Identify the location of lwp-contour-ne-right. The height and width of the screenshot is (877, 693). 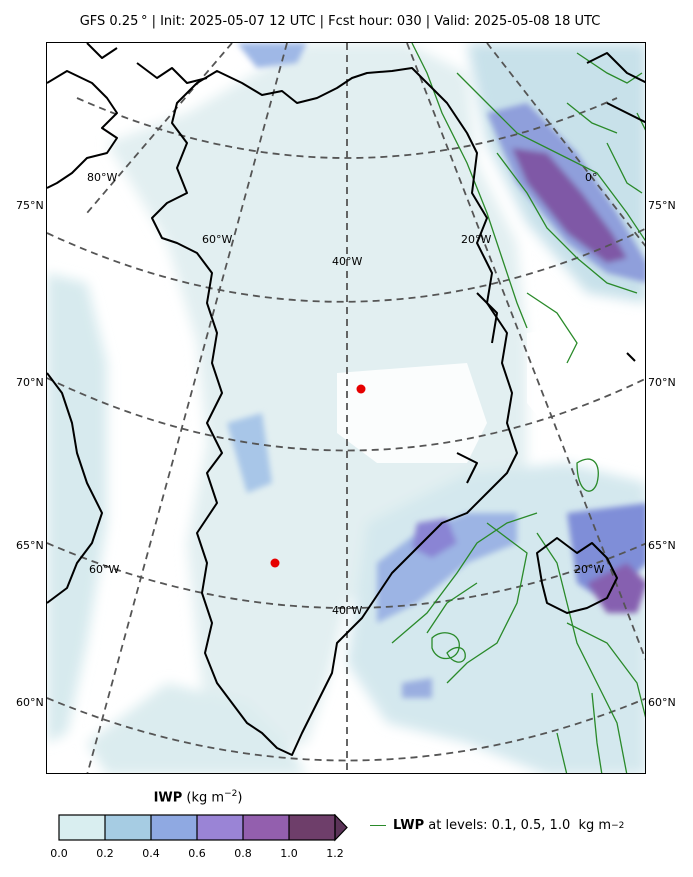
(604, 148).